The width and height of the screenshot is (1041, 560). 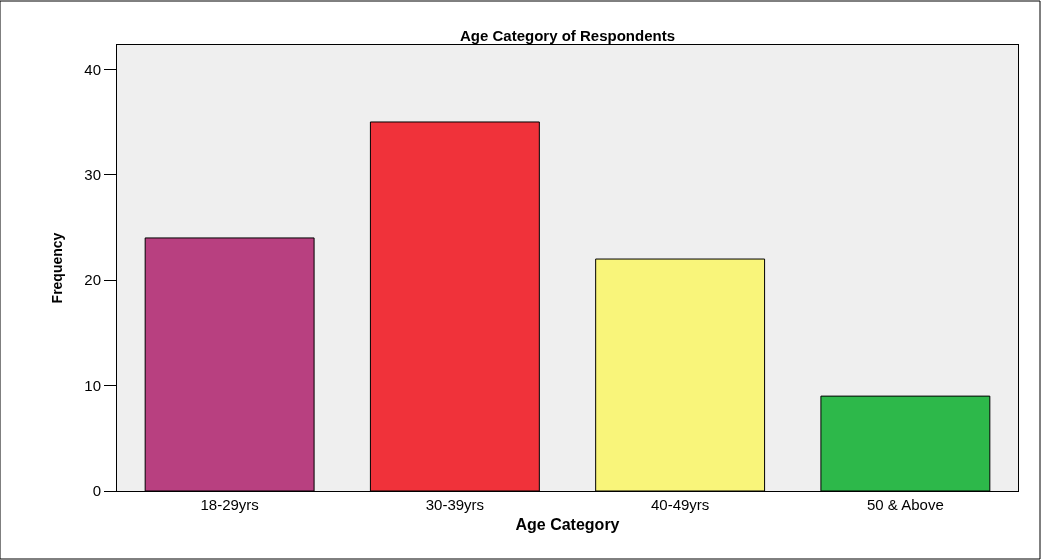 What do you see at coordinates (567, 524) in the screenshot?
I see `x-axis-title: Age Category` at bounding box center [567, 524].